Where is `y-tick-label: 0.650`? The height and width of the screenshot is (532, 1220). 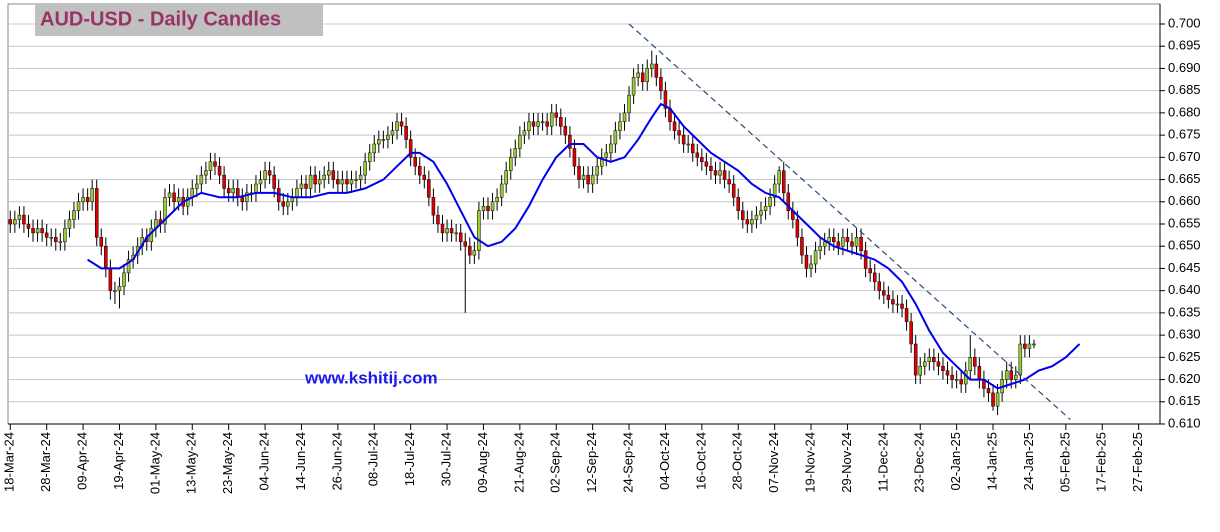
y-tick-label: 0.650 is located at coordinates (1184, 245).